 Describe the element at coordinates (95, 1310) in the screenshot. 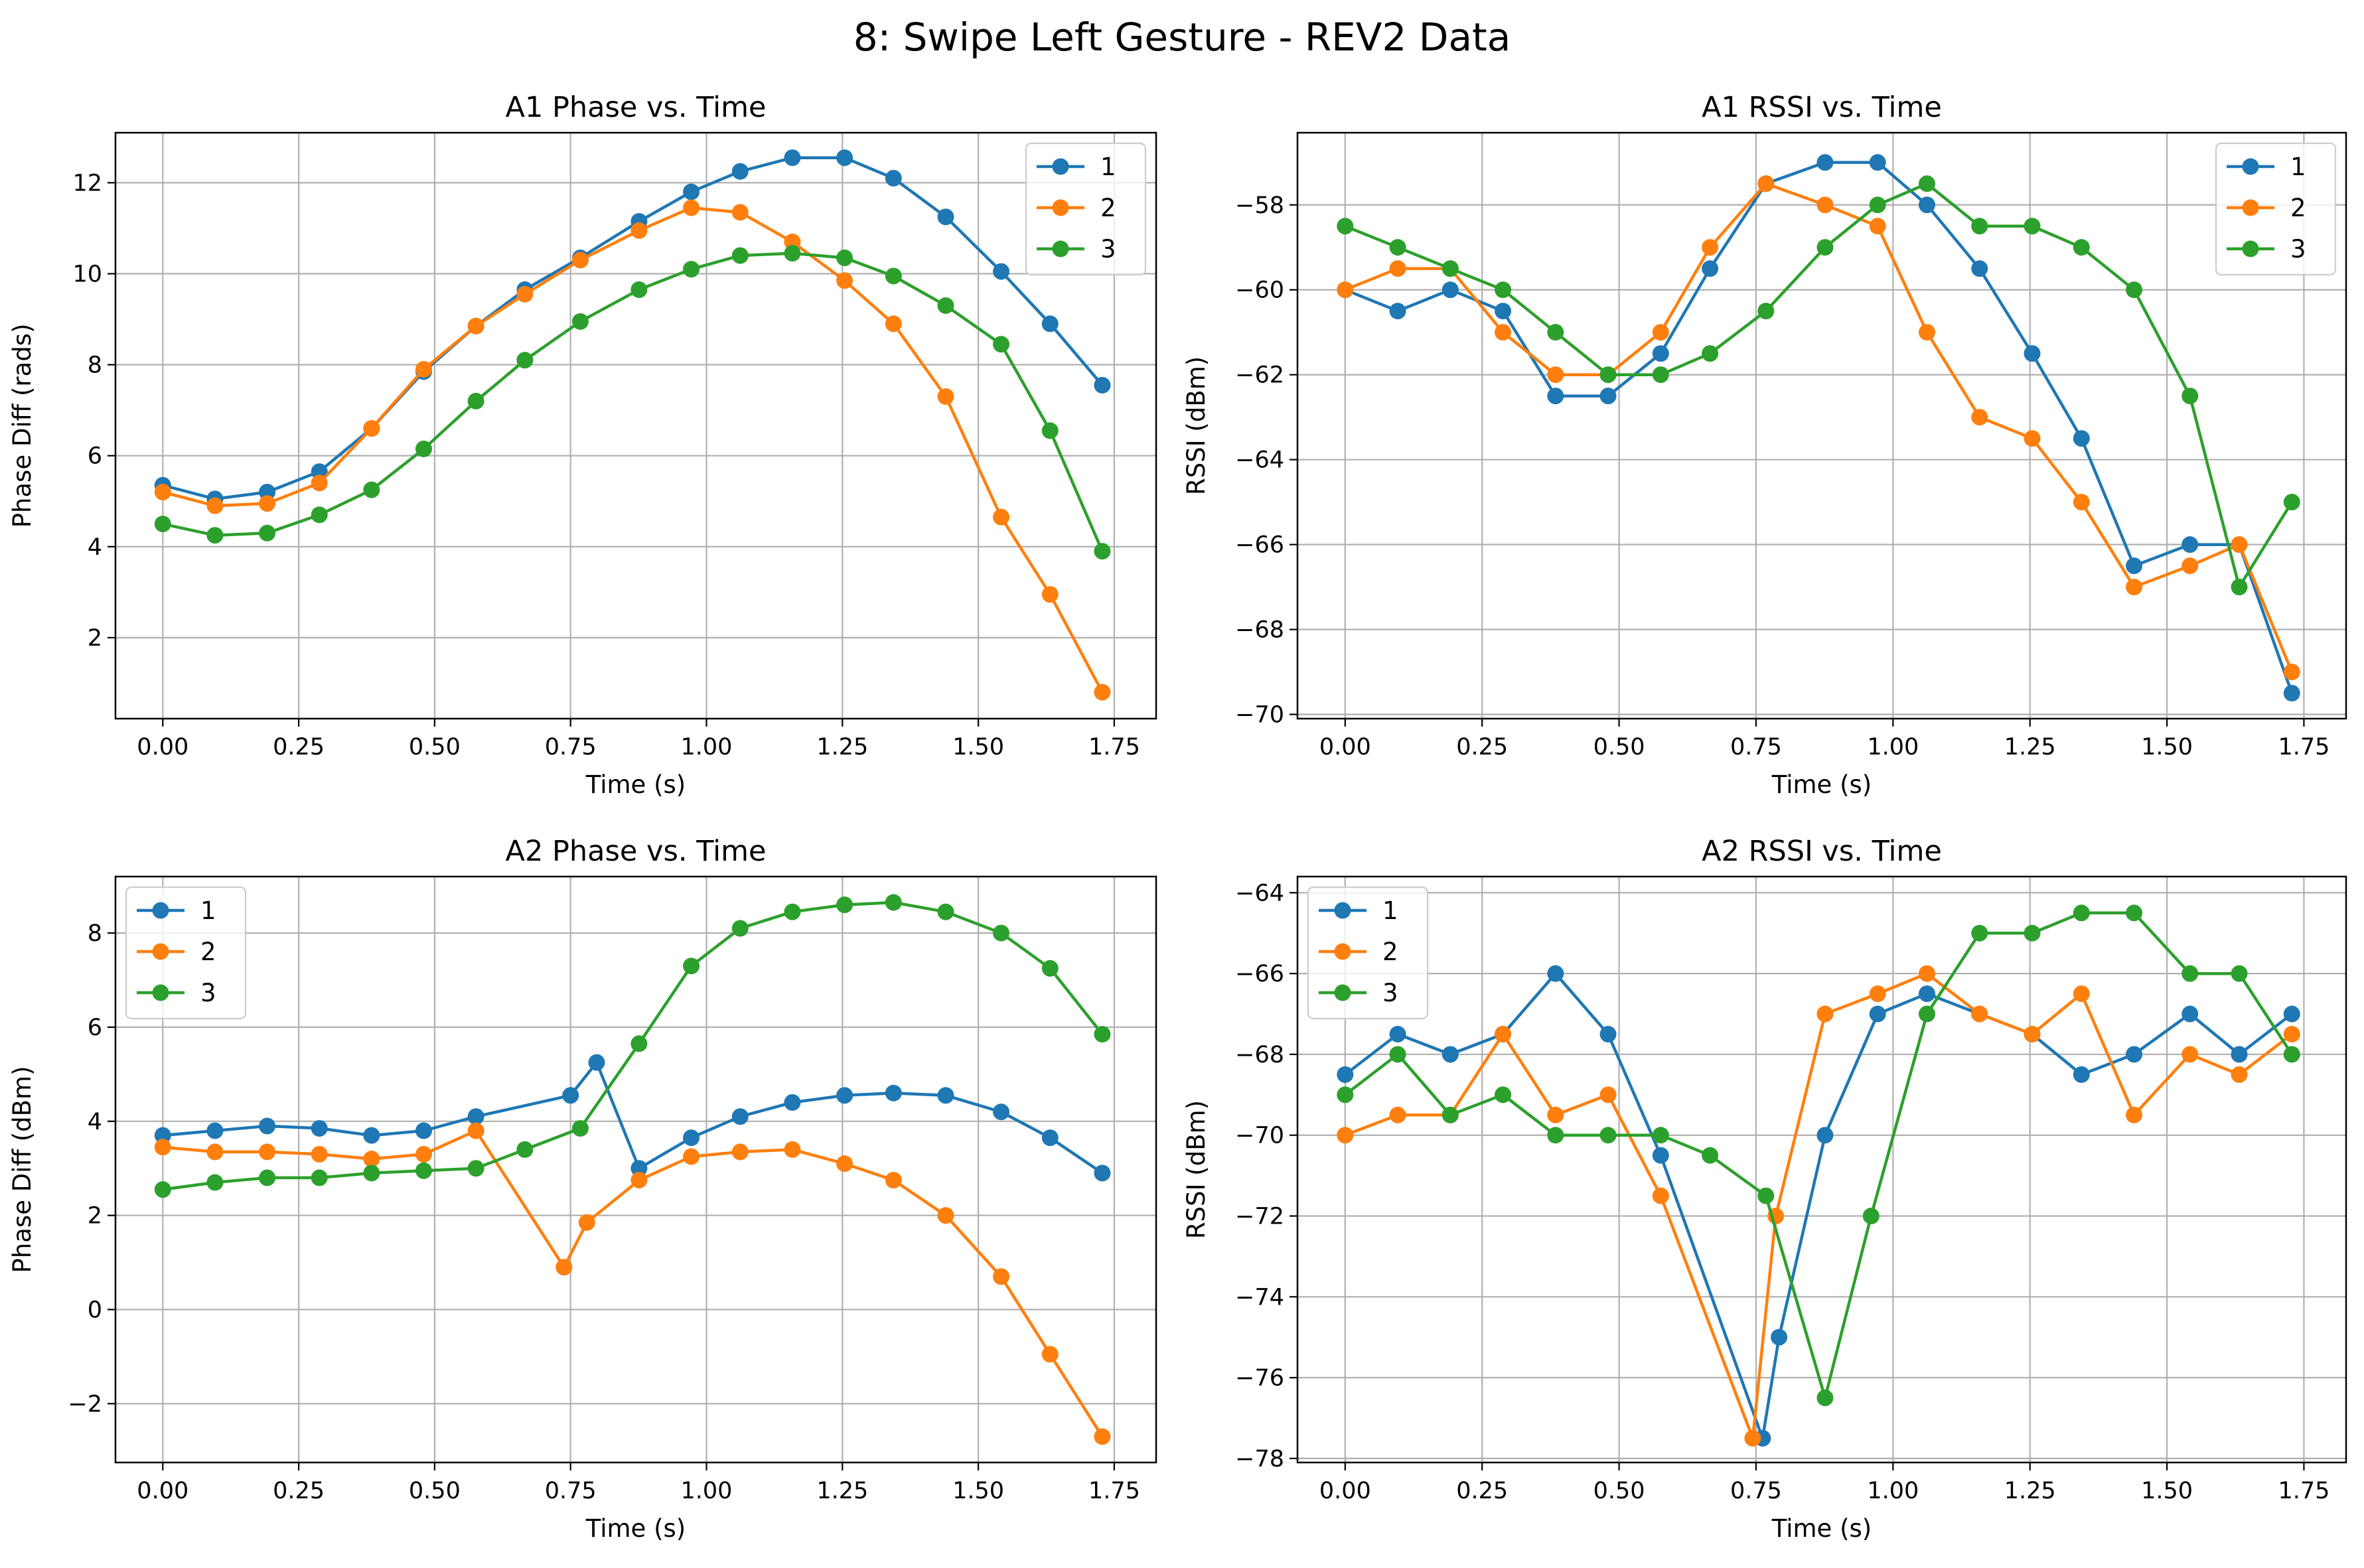

I see `y-tick-label: 0` at that location.